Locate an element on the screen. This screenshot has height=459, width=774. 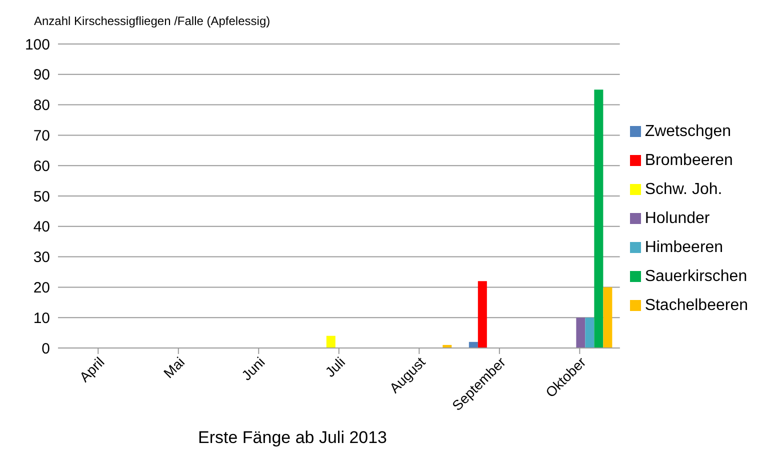
y-tick-label: 100 is located at coordinates (37, 45).